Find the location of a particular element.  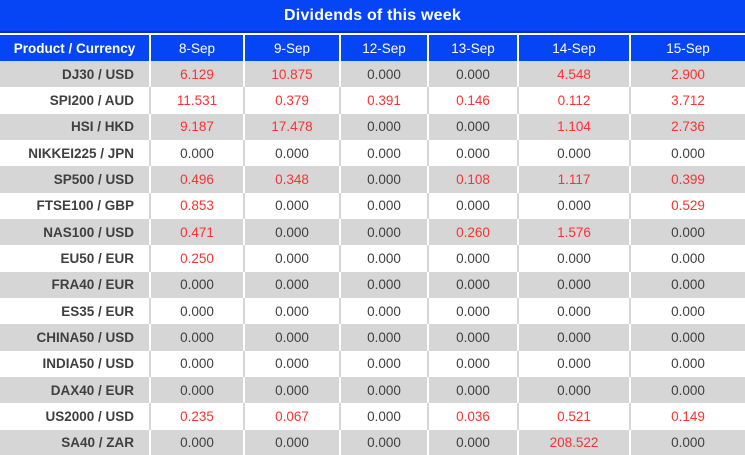

value-cell: 0.496 is located at coordinates (196, 179).